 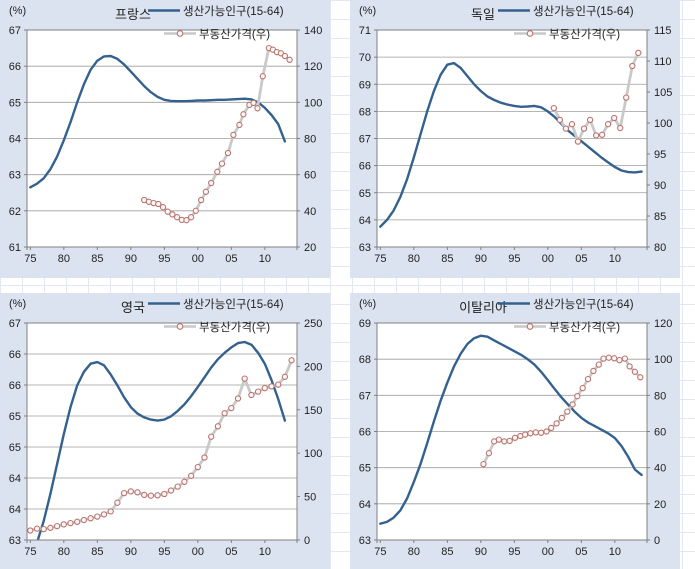 I want to click on right-axis-label: 95, so click(x=660, y=155).